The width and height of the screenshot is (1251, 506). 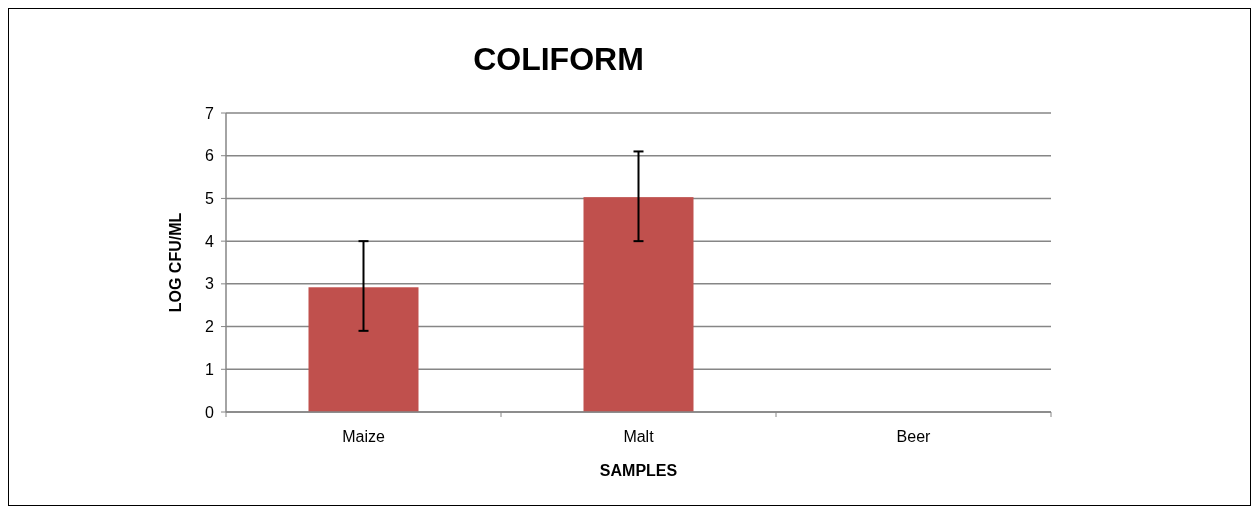 I want to click on x-tick-label: Malt, so click(x=639, y=436).